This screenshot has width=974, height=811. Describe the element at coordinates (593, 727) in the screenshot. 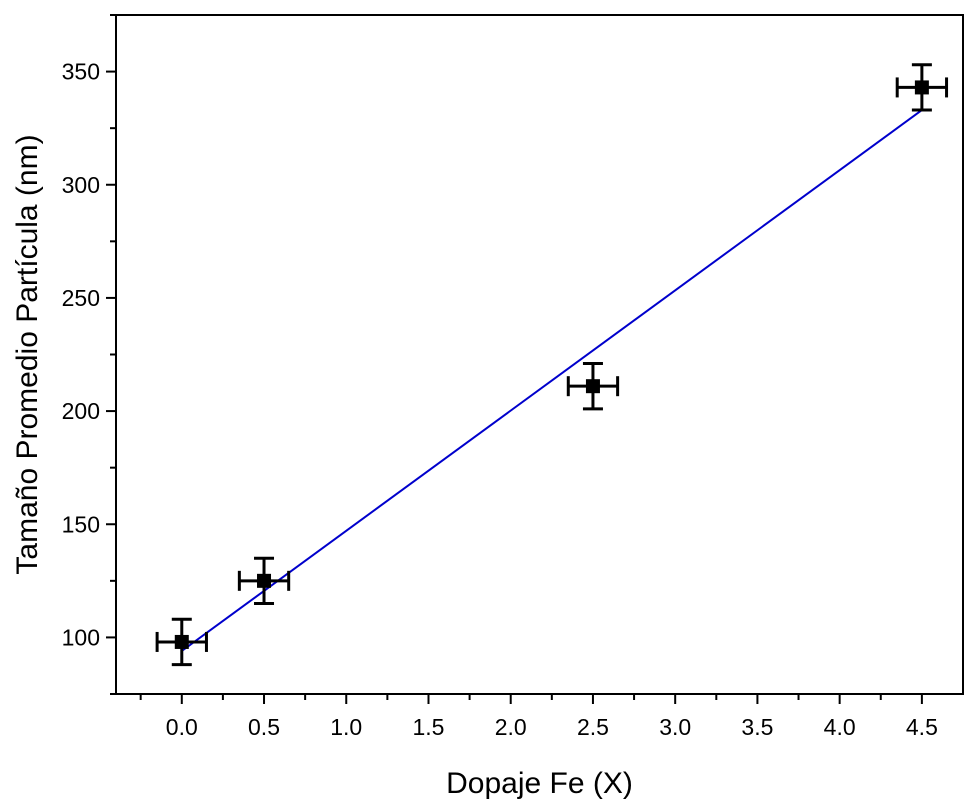

I see `x-tick-label: 2.5` at that location.